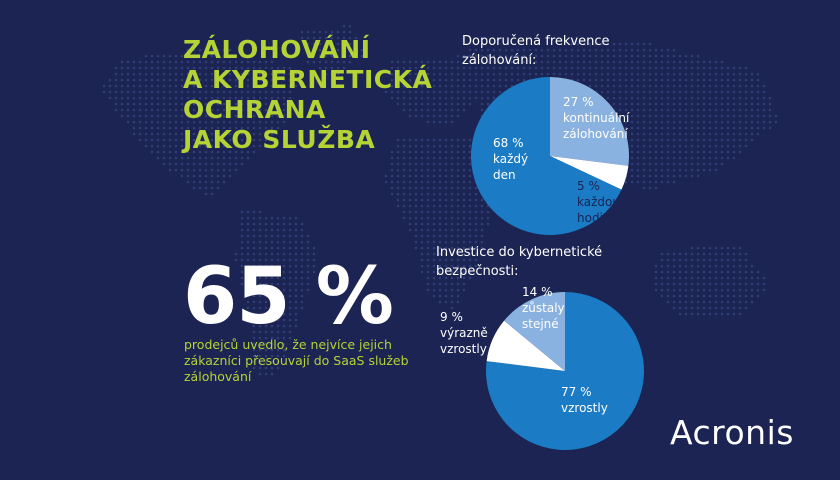 Image resolution: width=840 pixels, height=480 pixels. I want to click on chart-title-security-investment: Investice do kybernetické bezpečnosti:, so click(519, 262).